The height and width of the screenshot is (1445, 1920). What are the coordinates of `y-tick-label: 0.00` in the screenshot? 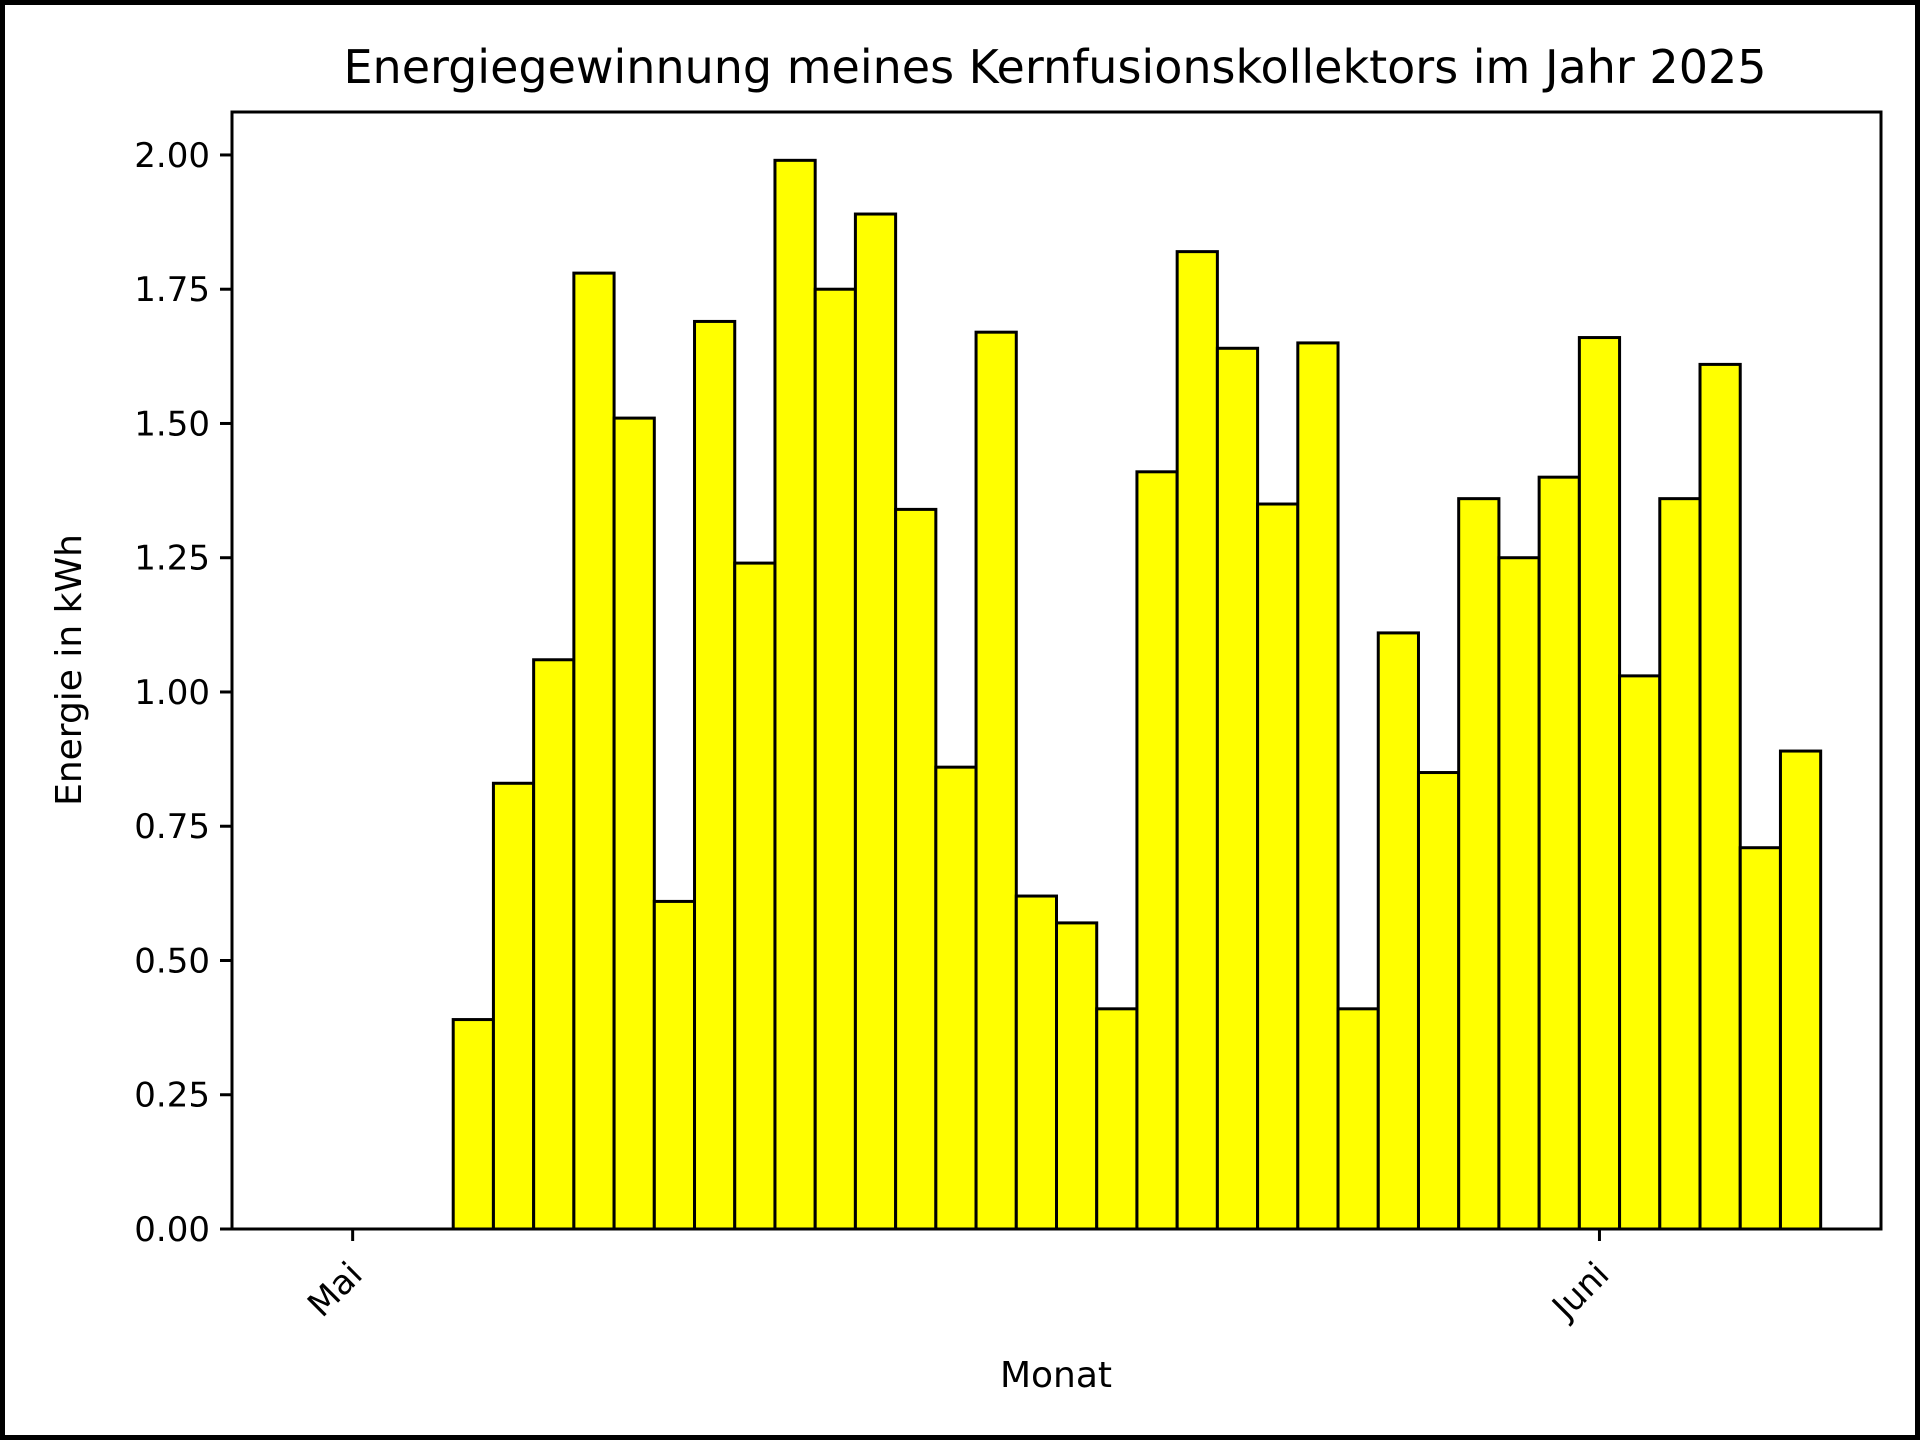 It's located at (172, 1230).